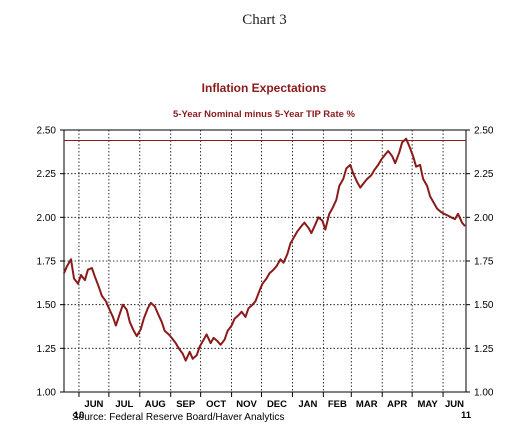 The height and width of the screenshot is (442, 529). Describe the element at coordinates (79, 415) in the screenshot. I see `x-year-label: 10` at that location.